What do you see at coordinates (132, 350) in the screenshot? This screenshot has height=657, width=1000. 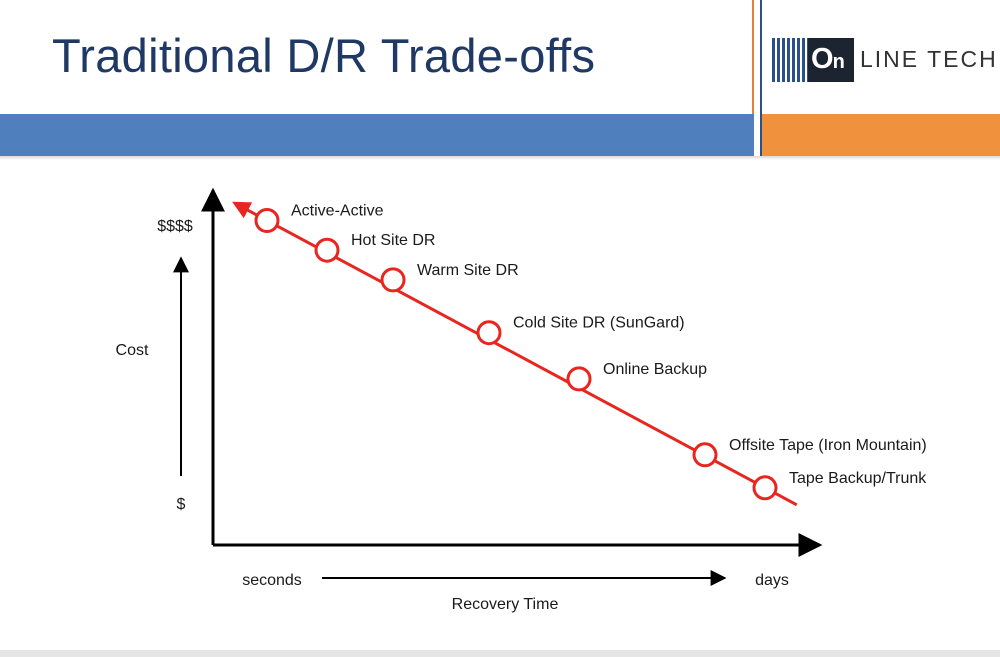 I see `y-axis-label: Cost` at bounding box center [132, 350].